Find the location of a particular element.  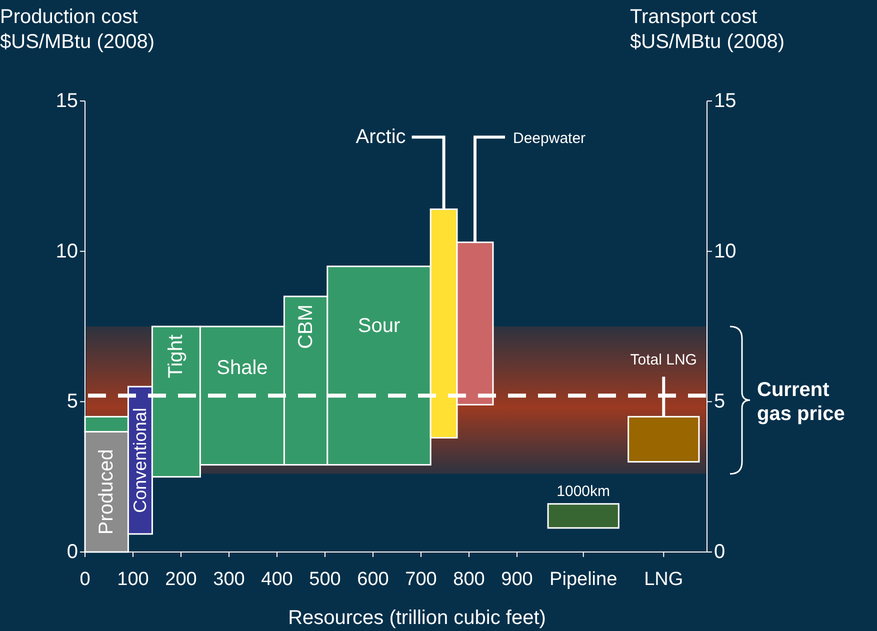

text: Deepwater is located at coordinates (549, 139).